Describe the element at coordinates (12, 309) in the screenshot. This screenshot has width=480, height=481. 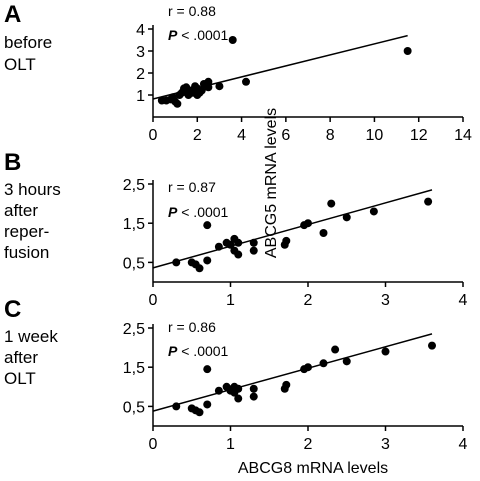
I see `panel-c-letter: C` at that location.